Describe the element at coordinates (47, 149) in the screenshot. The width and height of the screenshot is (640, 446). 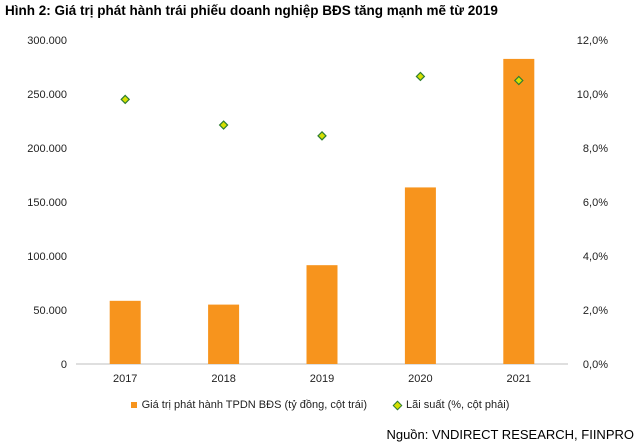
I see `left-axis-tick-label: 200.000` at that location.